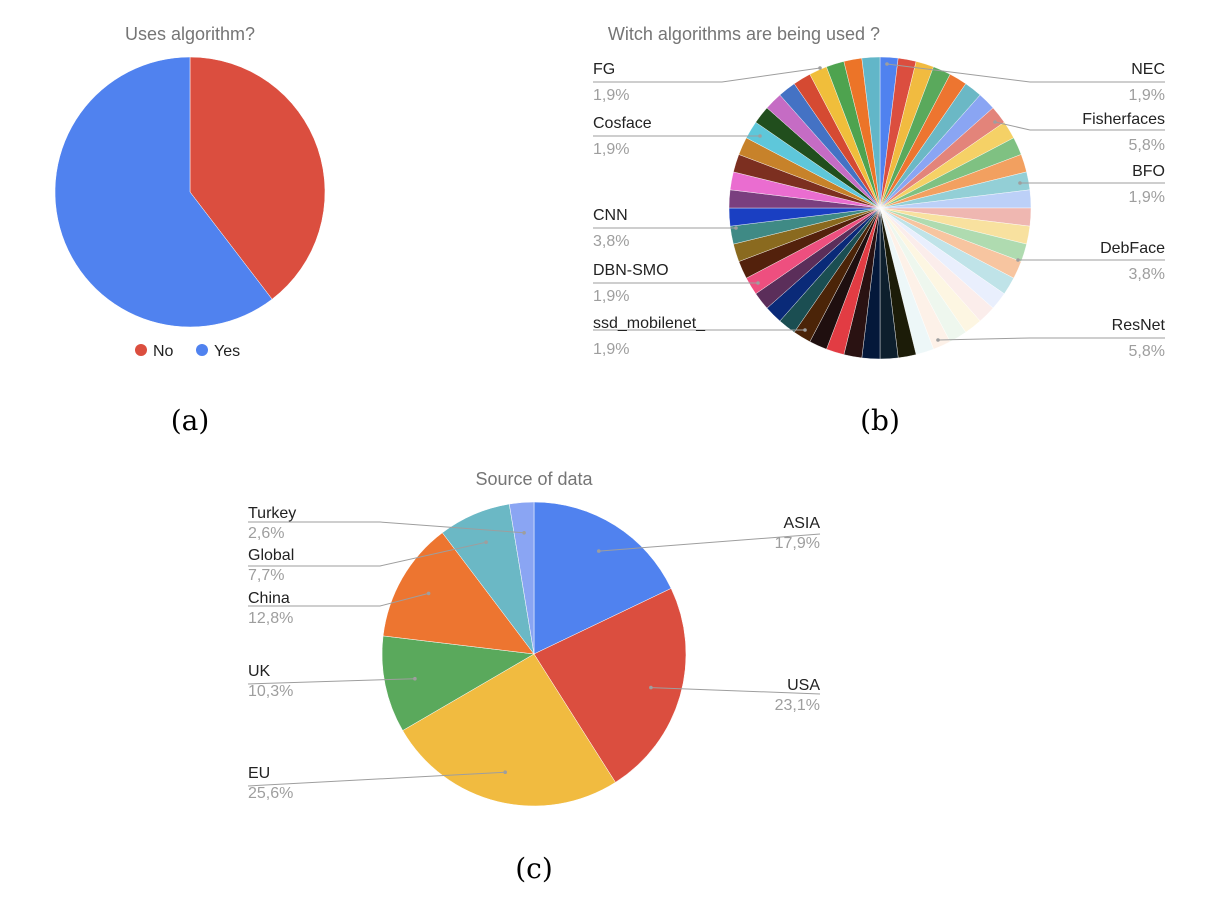 Image resolution: width=1212 pixels, height=902 pixels. What do you see at coordinates (802, 523) in the screenshot?
I see `slice-label-asia: ASIA` at bounding box center [802, 523].